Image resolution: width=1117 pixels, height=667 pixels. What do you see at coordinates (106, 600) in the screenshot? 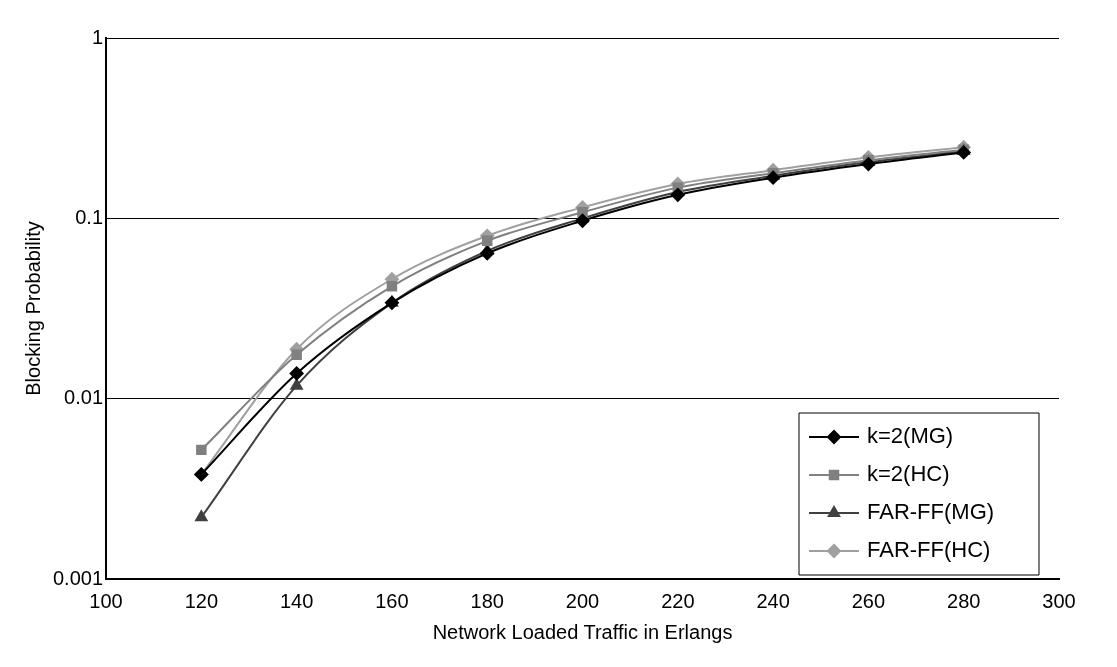
I see `x-tick-label: 100` at bounding box center [106, 600].